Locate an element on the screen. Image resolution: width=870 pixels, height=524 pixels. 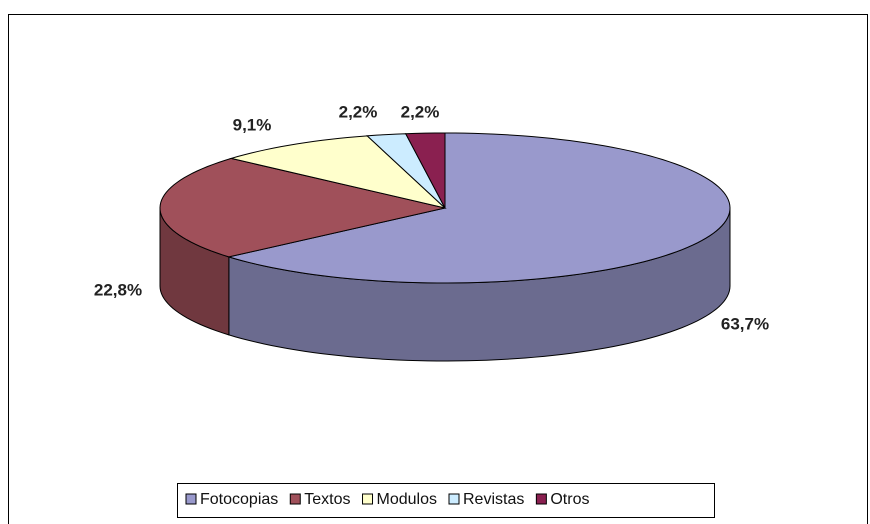
legend-box is located at coordinates (446, 500).